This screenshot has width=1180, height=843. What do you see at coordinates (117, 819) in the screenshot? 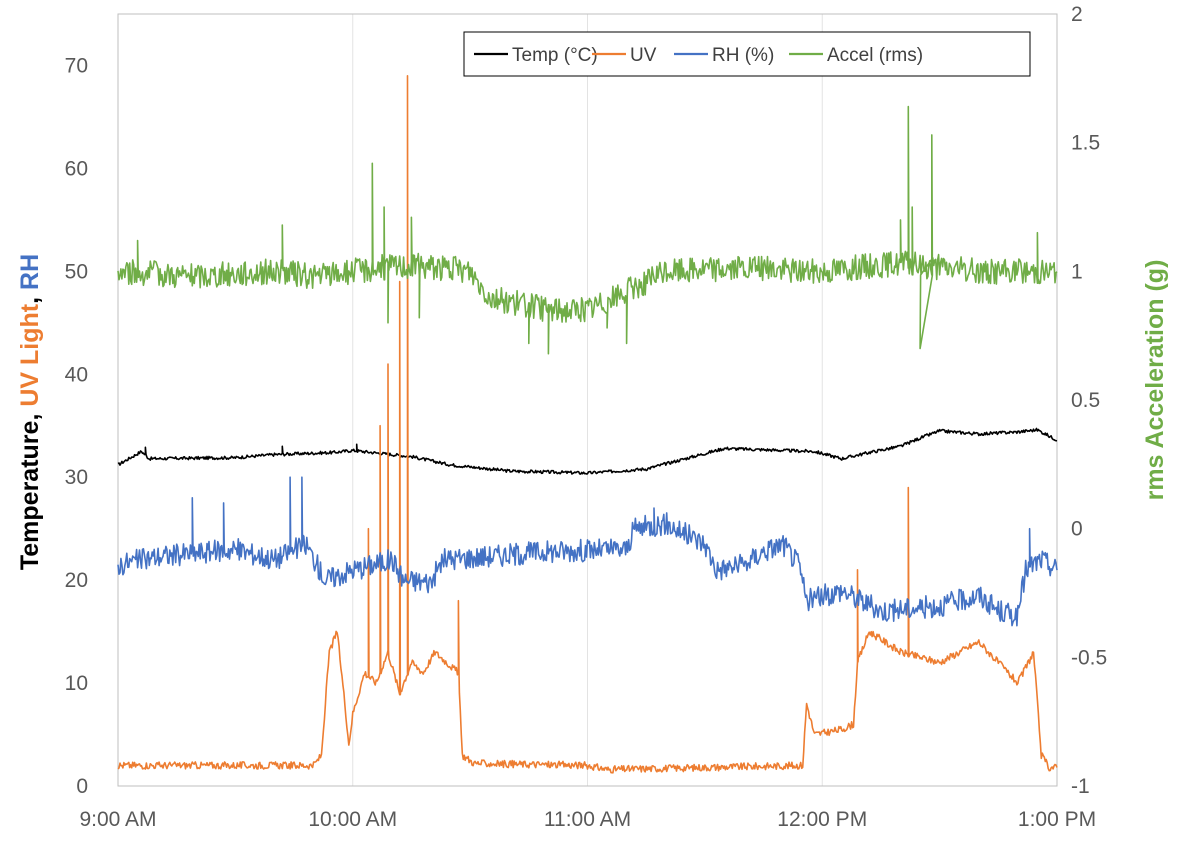
I see `x-tick-label: 9:00 AM` at bounding box center [117, 819].